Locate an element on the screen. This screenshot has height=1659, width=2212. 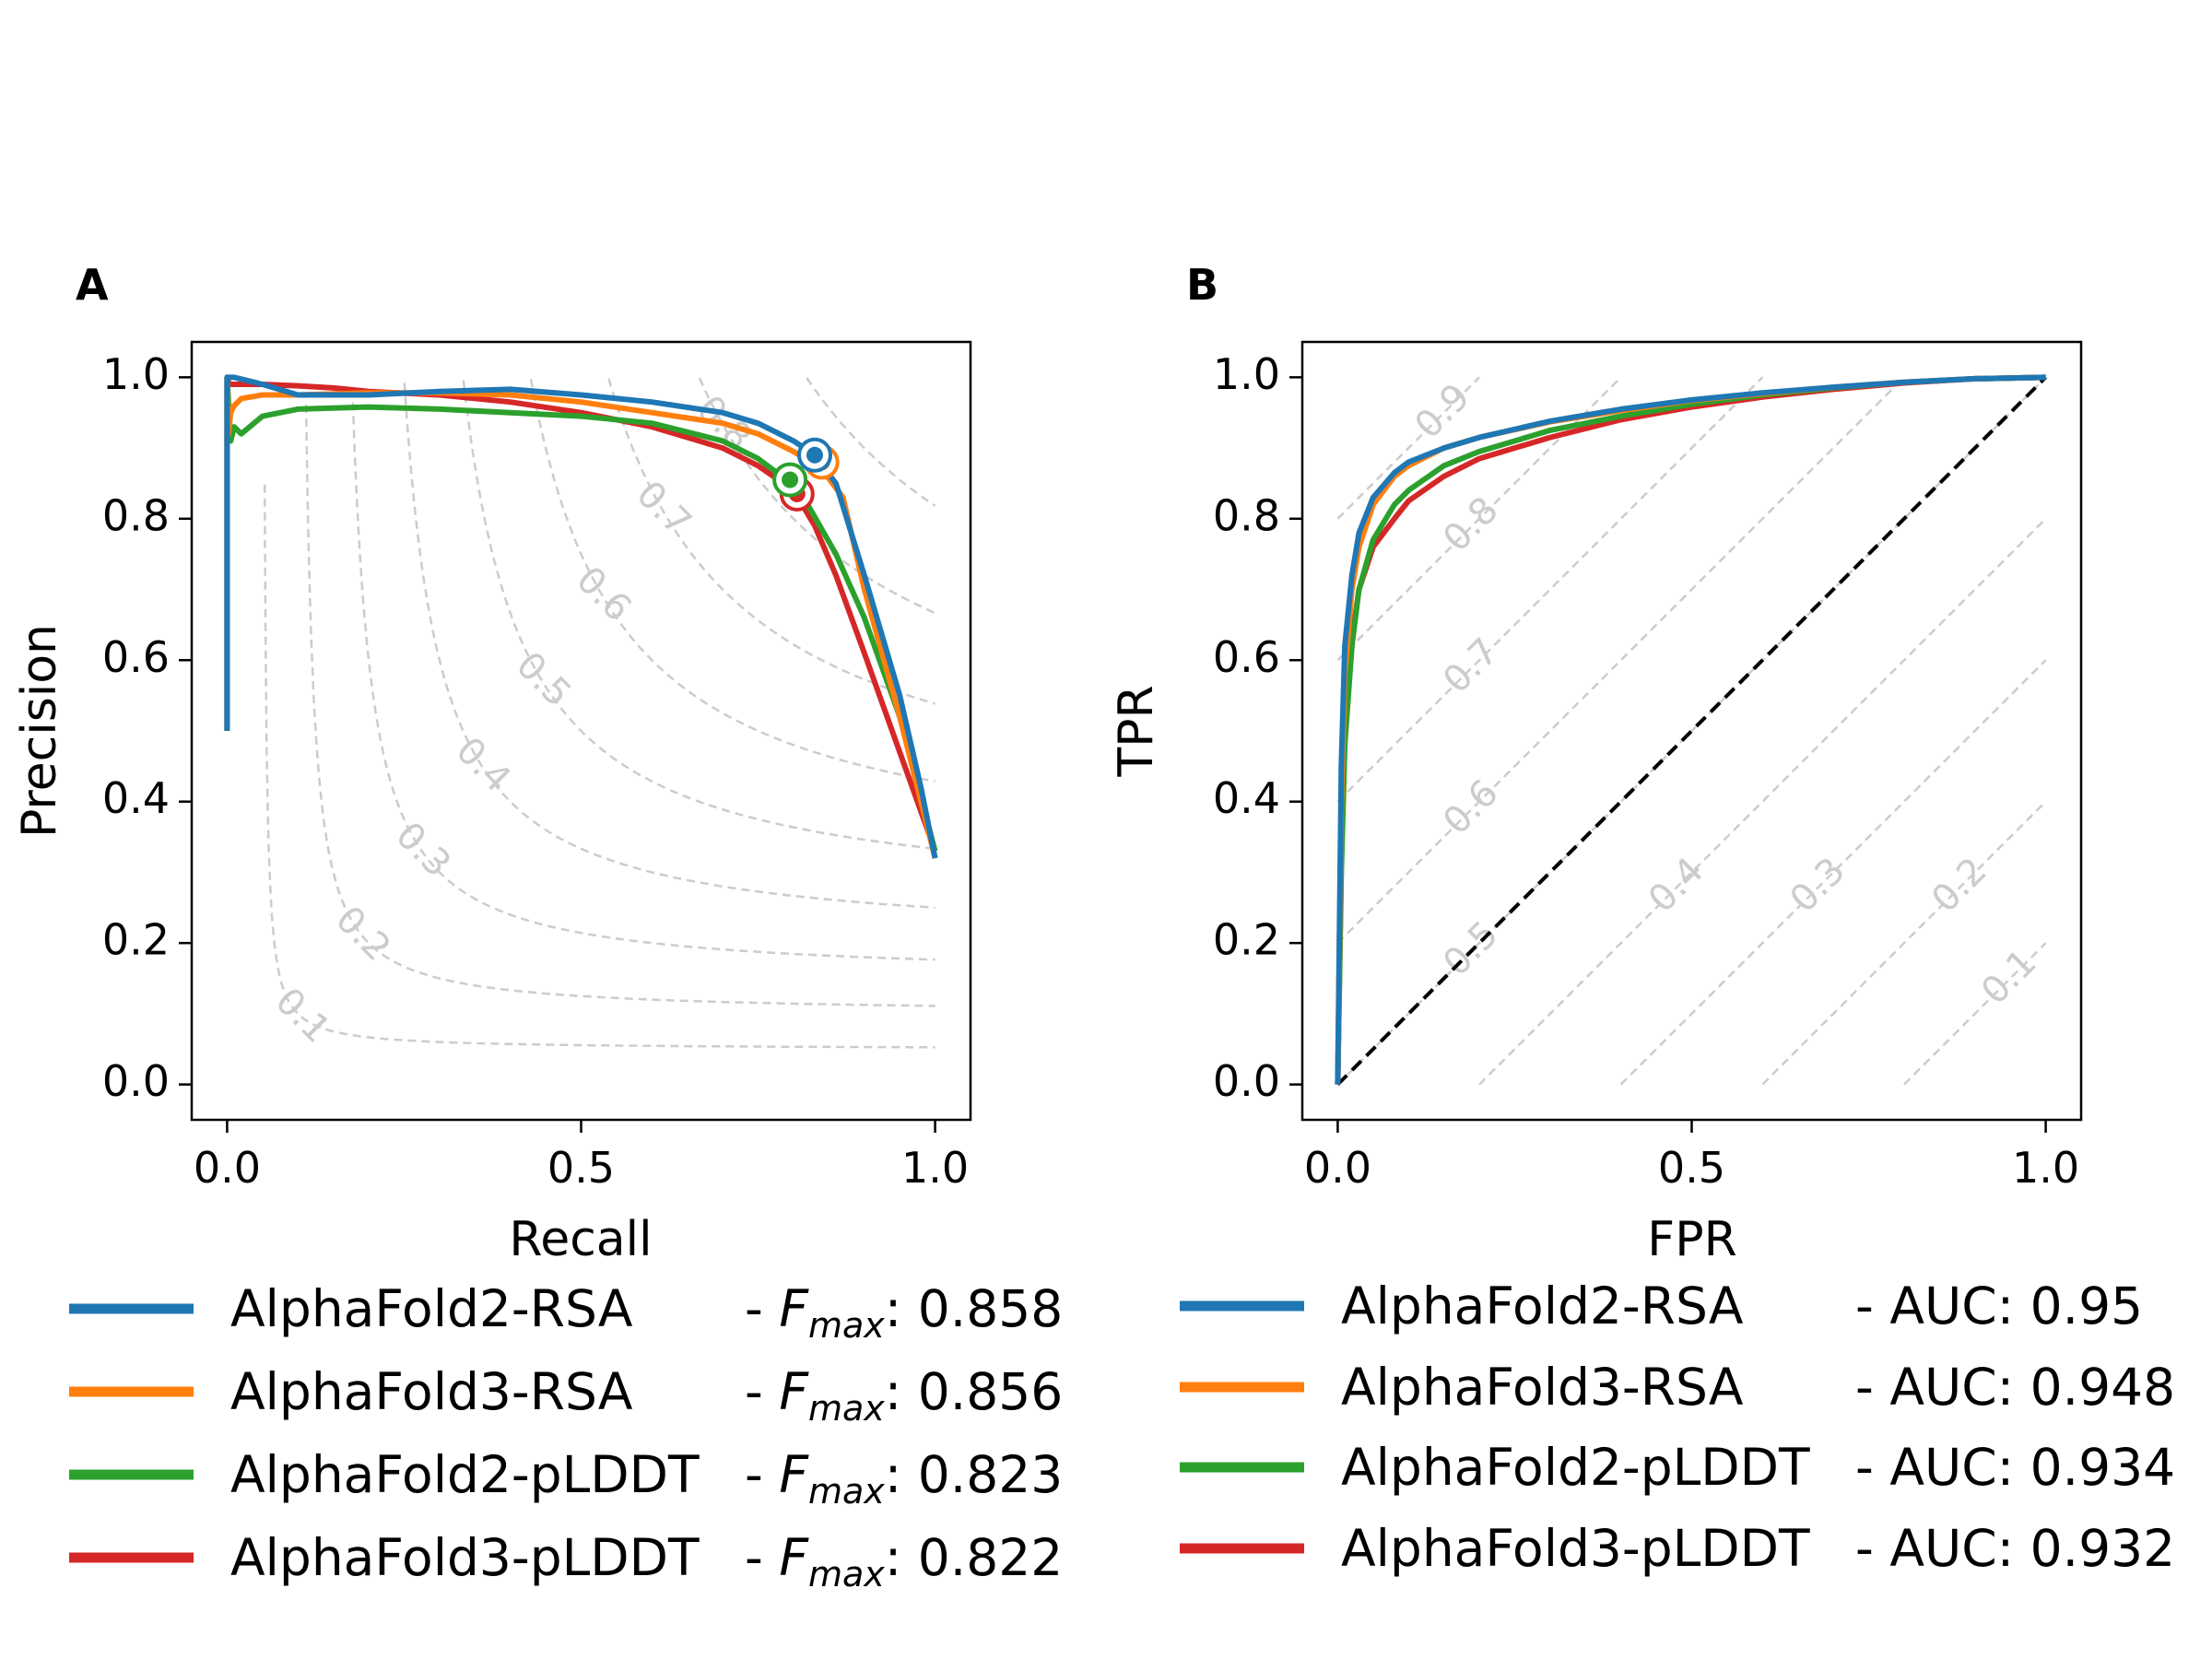
chance-diagonal is located at coordinates (1691, 731).